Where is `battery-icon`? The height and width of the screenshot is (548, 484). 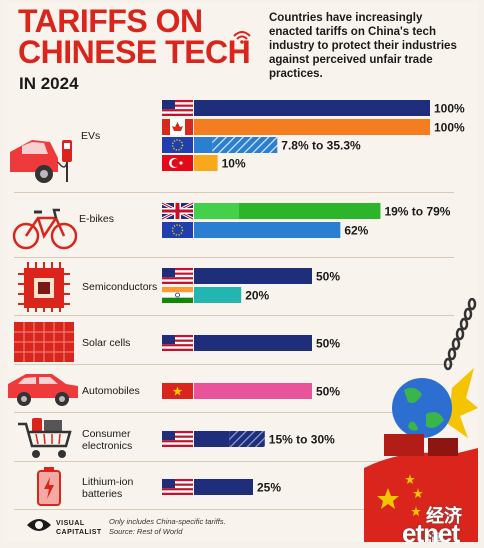 battery-icon is located at coordinates (49, 486).